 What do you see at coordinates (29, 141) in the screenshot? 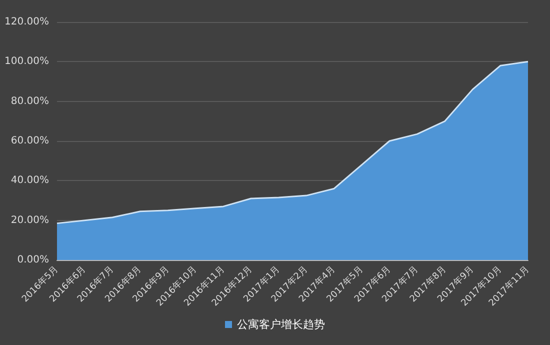
I see `y-tick-label: 60.00%` at bounding box center [29, 141].